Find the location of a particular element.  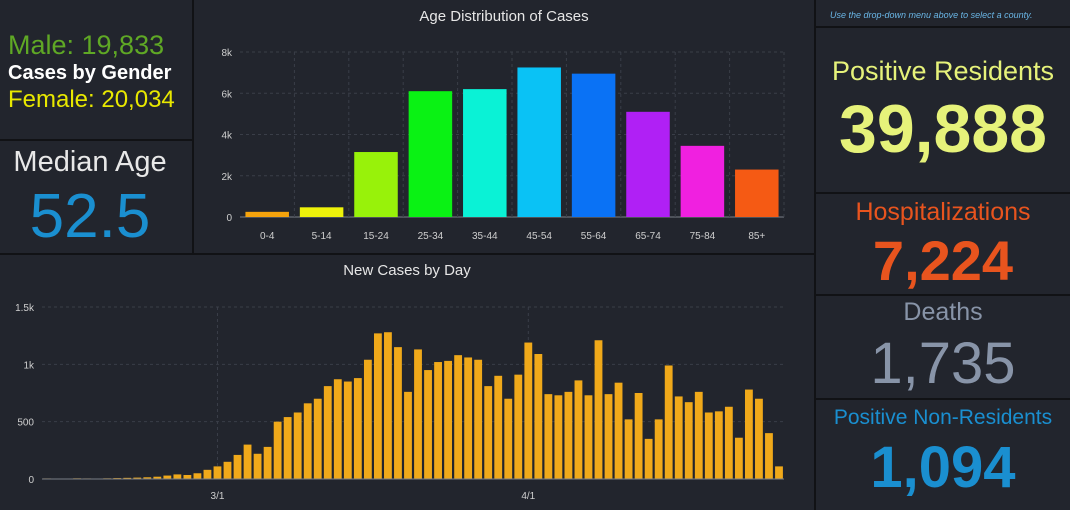

age-x-tick-label: 35-44 is located at coordinates (485, 236).